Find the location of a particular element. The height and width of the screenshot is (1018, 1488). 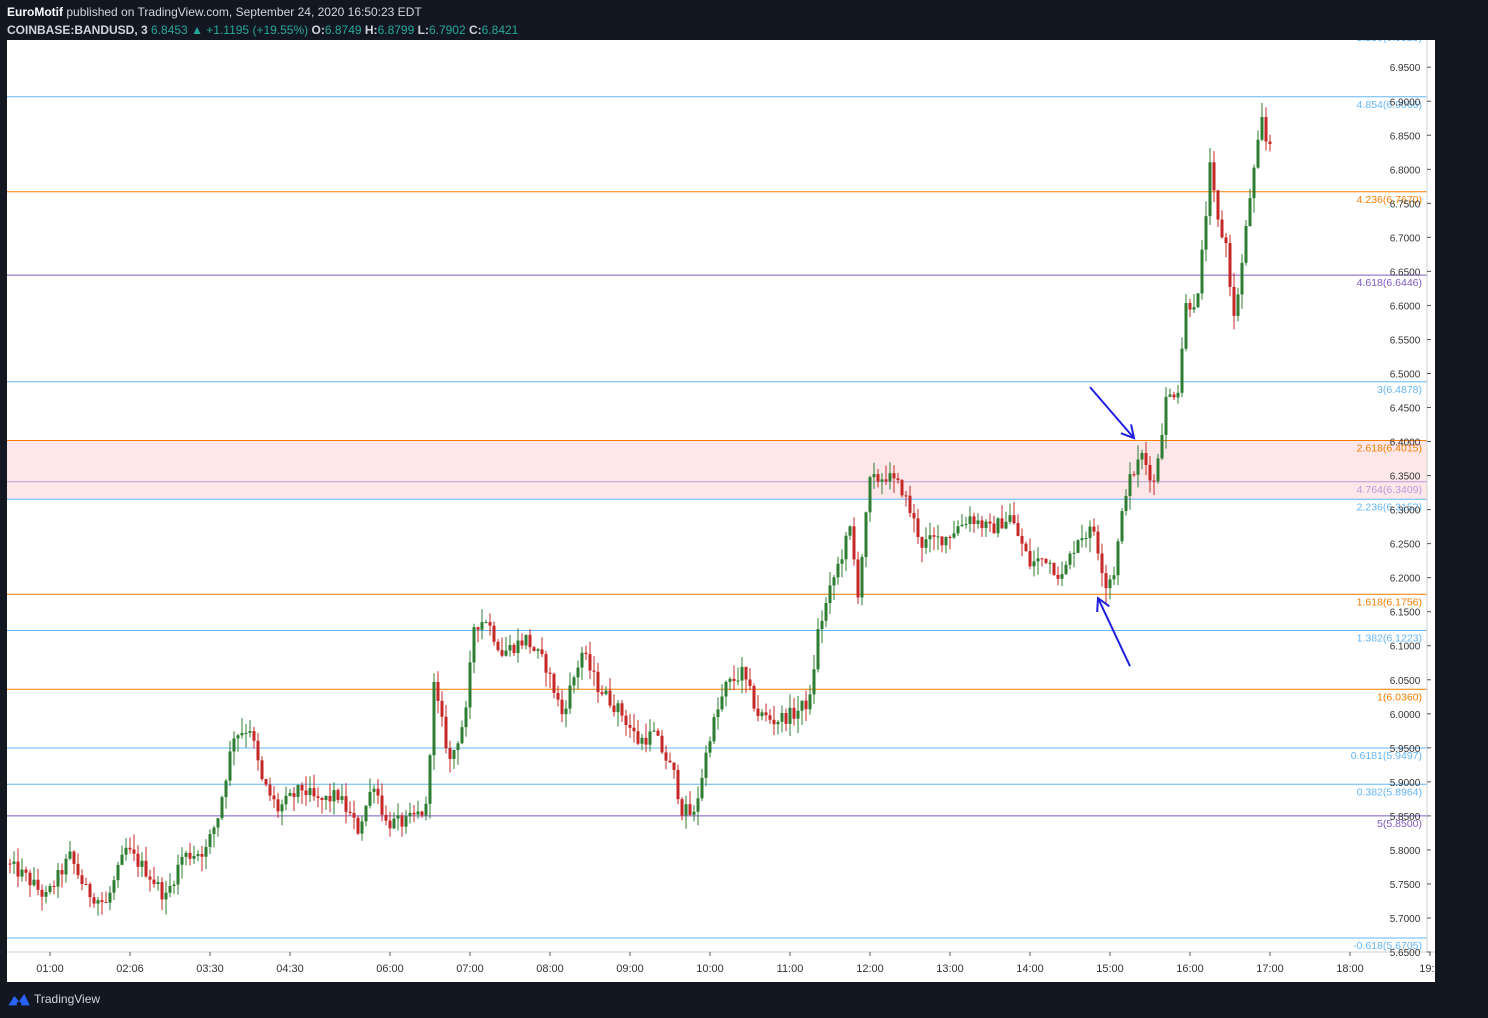

tradingview-logo-icon is located at coordinates (19, 1000).